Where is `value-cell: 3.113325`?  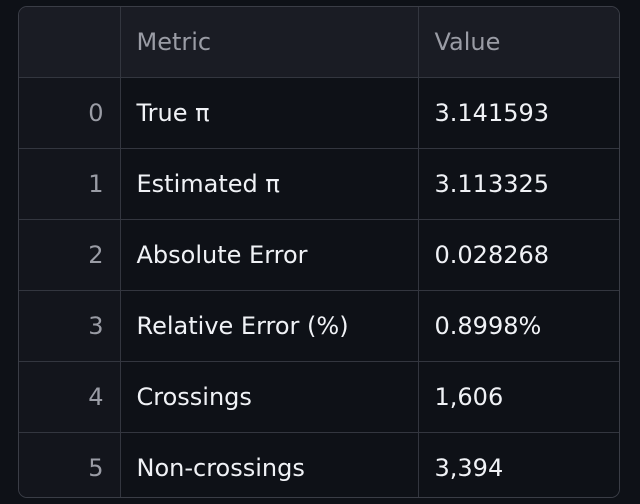 value-cell: 3.113325 is located at coordinates (518, 184).